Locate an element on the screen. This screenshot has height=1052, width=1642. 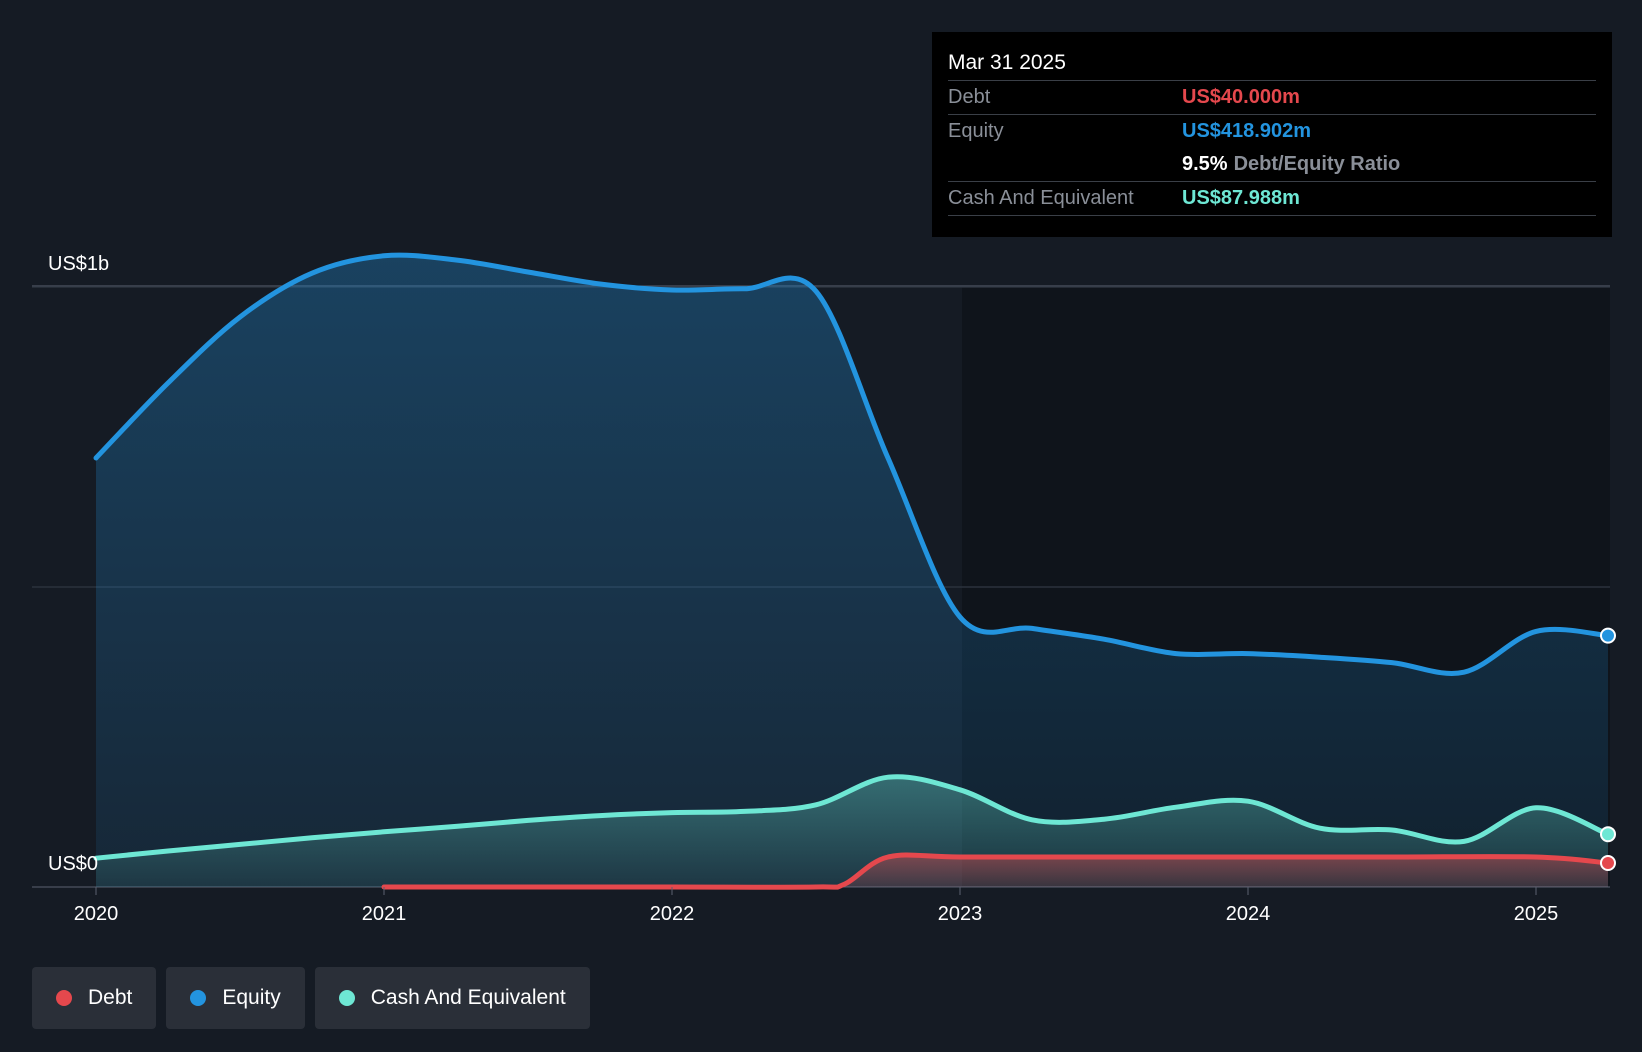
y-axis-top-label: US$1b is located at coordinates (78, 264).